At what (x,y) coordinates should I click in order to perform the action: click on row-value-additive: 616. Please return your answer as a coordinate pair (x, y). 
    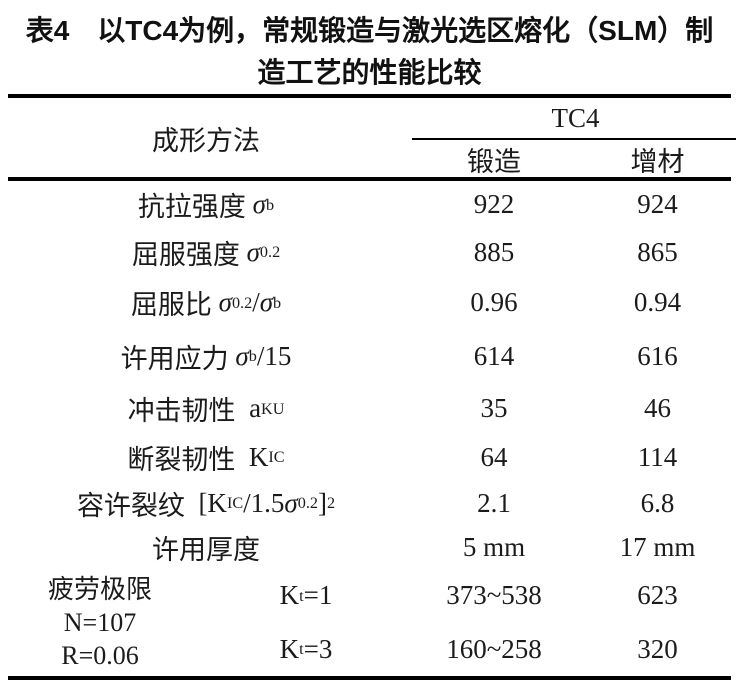
    Looking at the image, I should click on (657, 355).